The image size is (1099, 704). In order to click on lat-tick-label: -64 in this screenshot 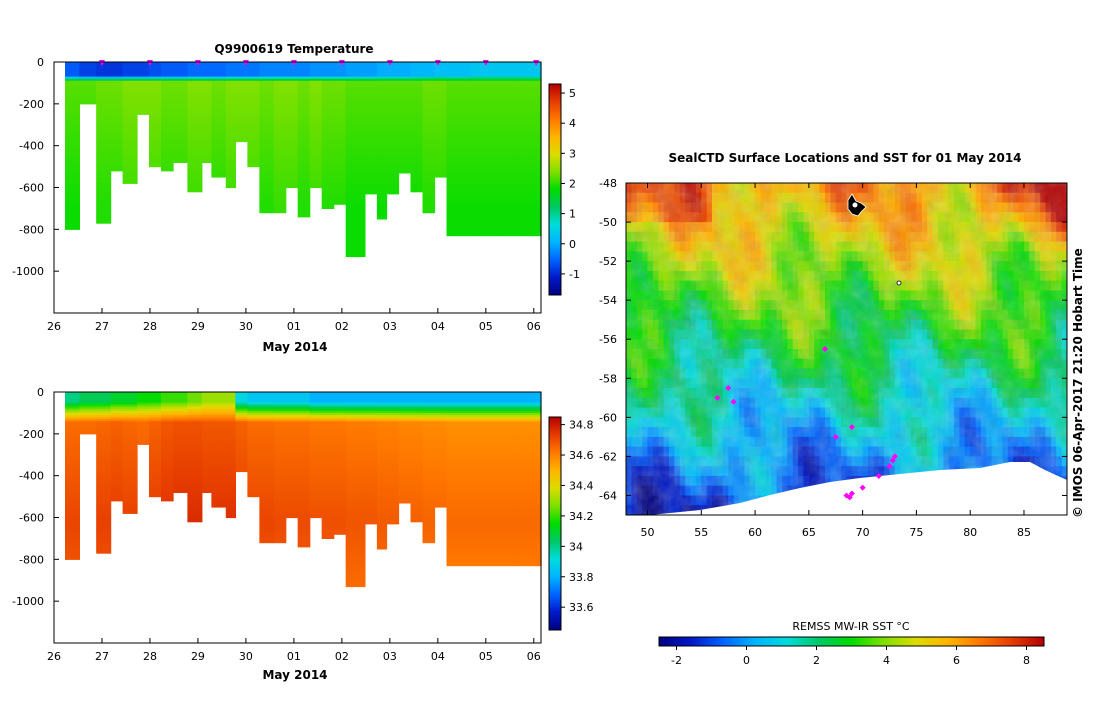, I will do `click(608, 495)`.